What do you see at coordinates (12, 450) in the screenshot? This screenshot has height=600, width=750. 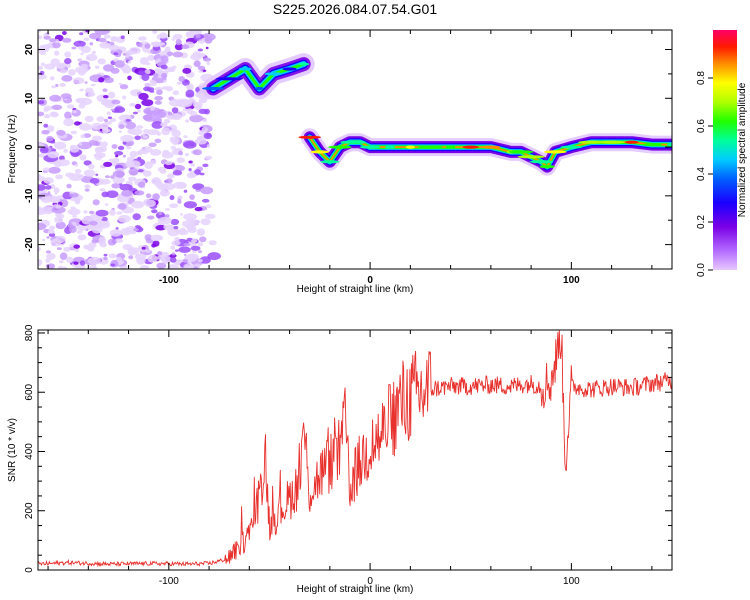 I see `snr-ylabel: SNR (10 * v/v)` at bounding box center [12, 450].